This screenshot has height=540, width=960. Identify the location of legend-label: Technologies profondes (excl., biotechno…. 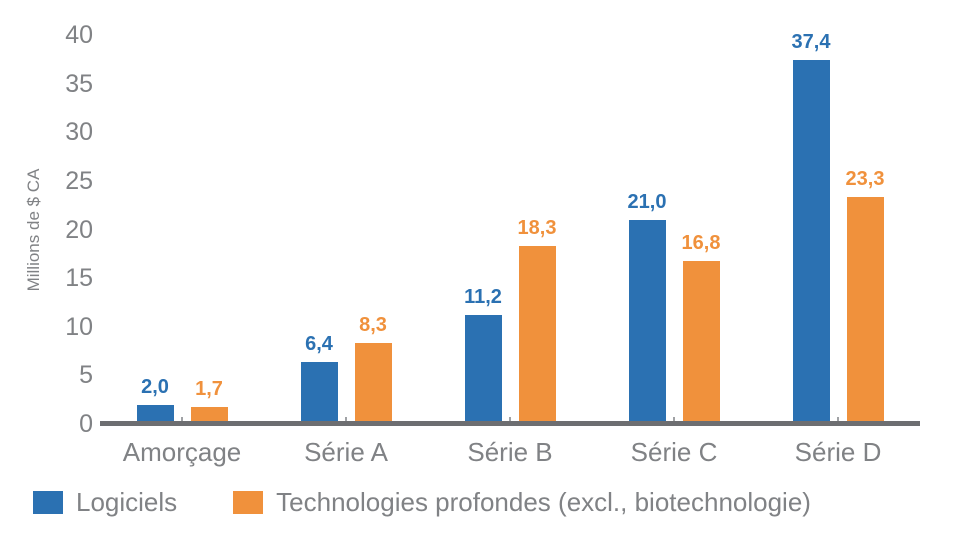
(543, 502).